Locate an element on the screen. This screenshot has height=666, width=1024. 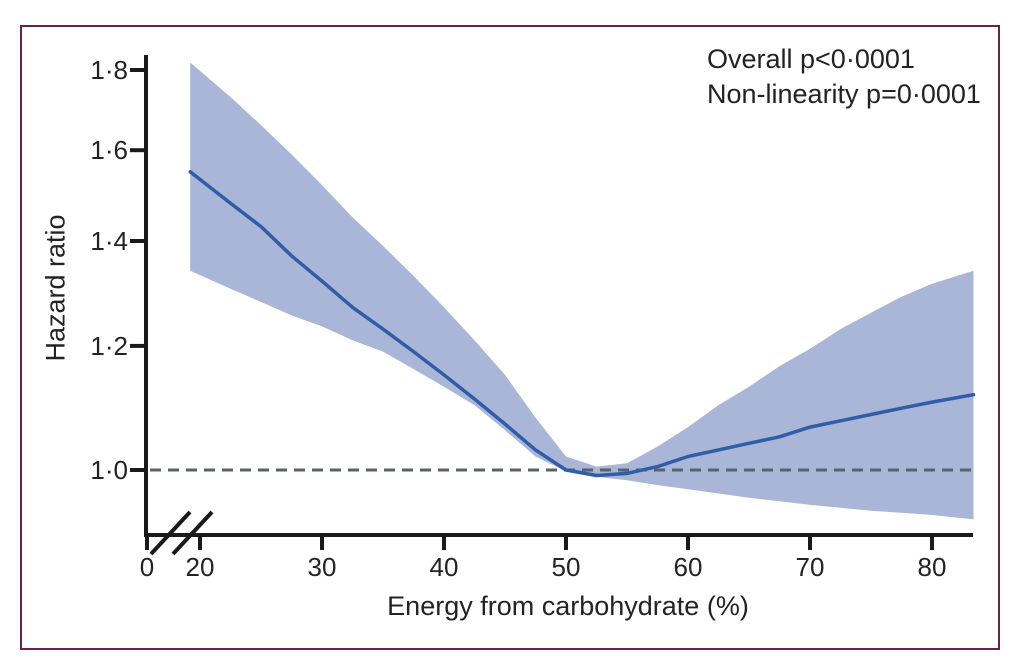
x-tick-label: 60 is located at coordinates (688, 567).